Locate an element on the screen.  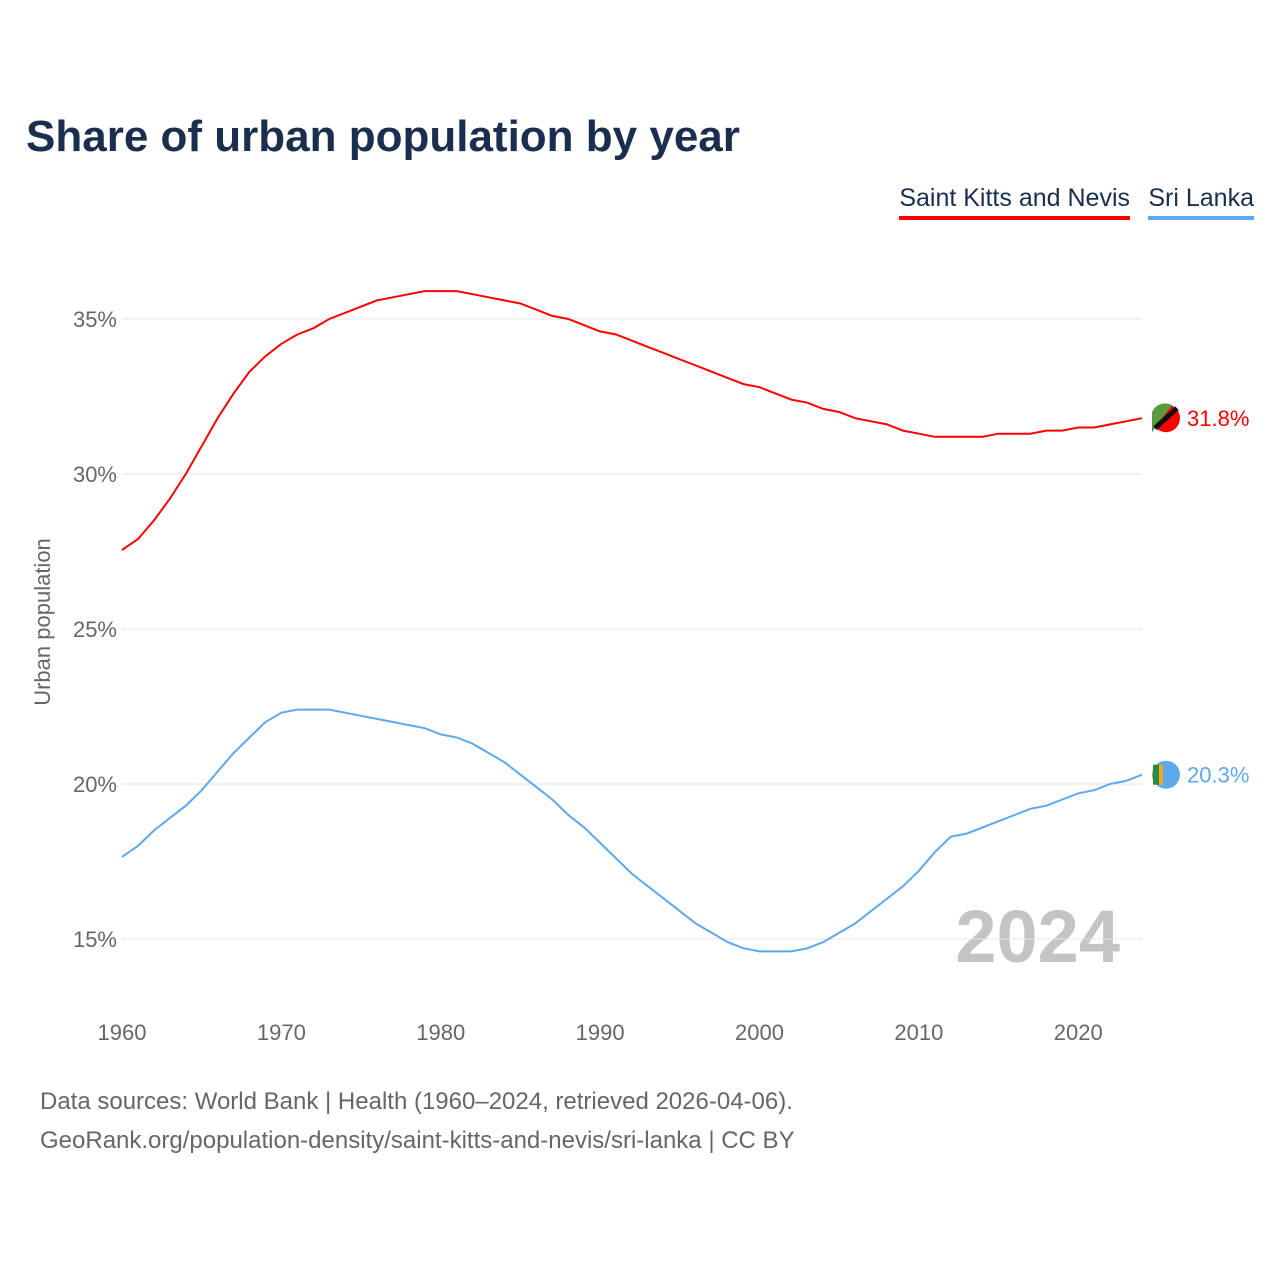
legend-sri-lanka: Sri Lanka is located at coordinates (1201, 202).